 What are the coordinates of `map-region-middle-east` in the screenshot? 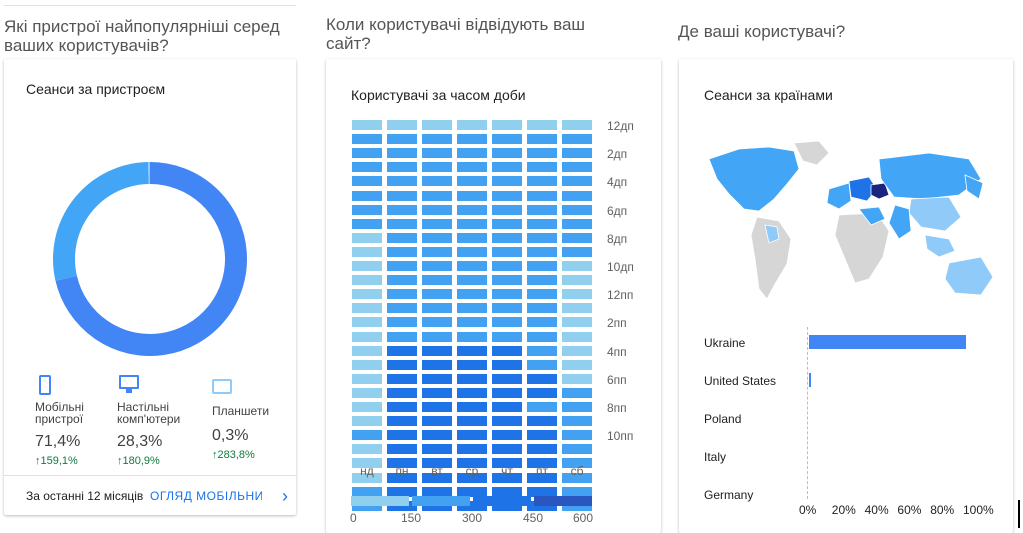 It's located at (872, 216).